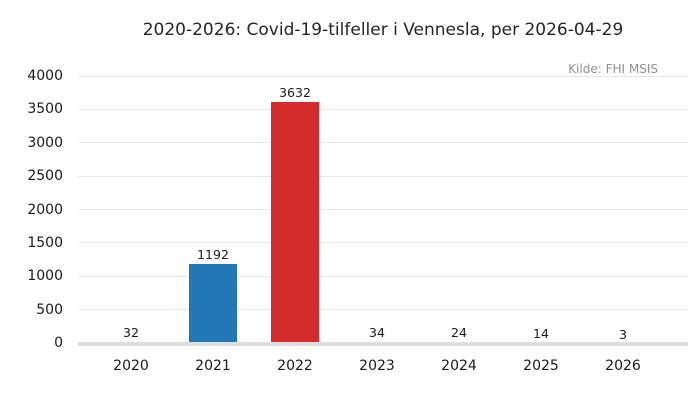 The image size is (700, 400). I want to click on x-tick-label: 2023, so click(377, 366).